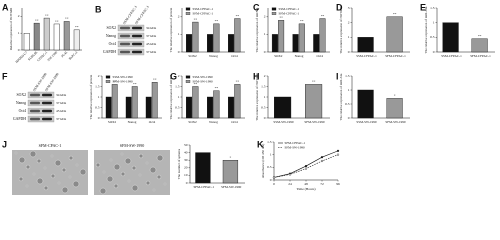  What do you see at coordinates (256, 76) in the screenshot?
I see `panel-letter: H` at bounding box center [256, 76].